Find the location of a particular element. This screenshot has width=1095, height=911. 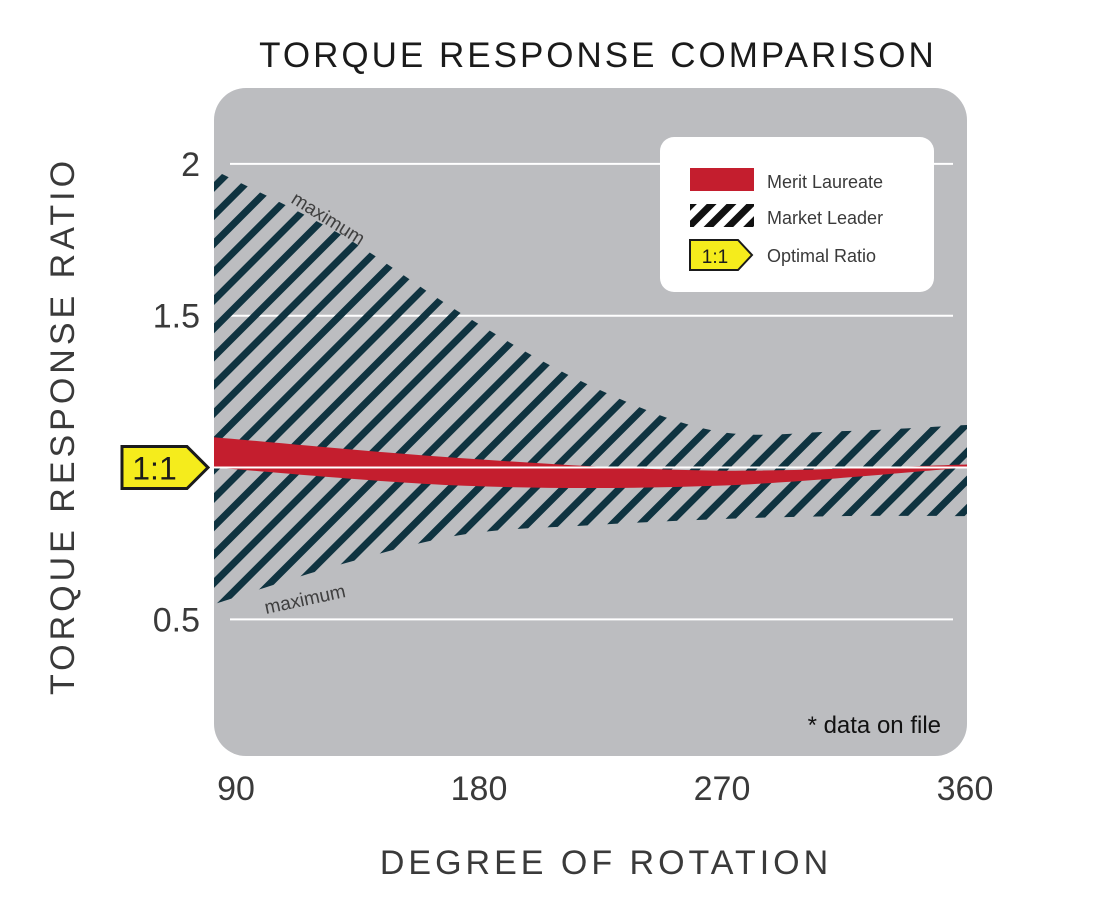

y-tick-label: 1.5 is located at coordinates (176, 317).